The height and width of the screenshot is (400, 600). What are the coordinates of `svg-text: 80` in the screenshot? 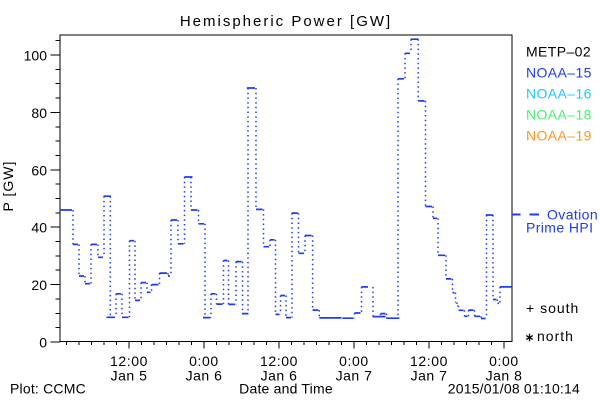 It's located at (39, 113).